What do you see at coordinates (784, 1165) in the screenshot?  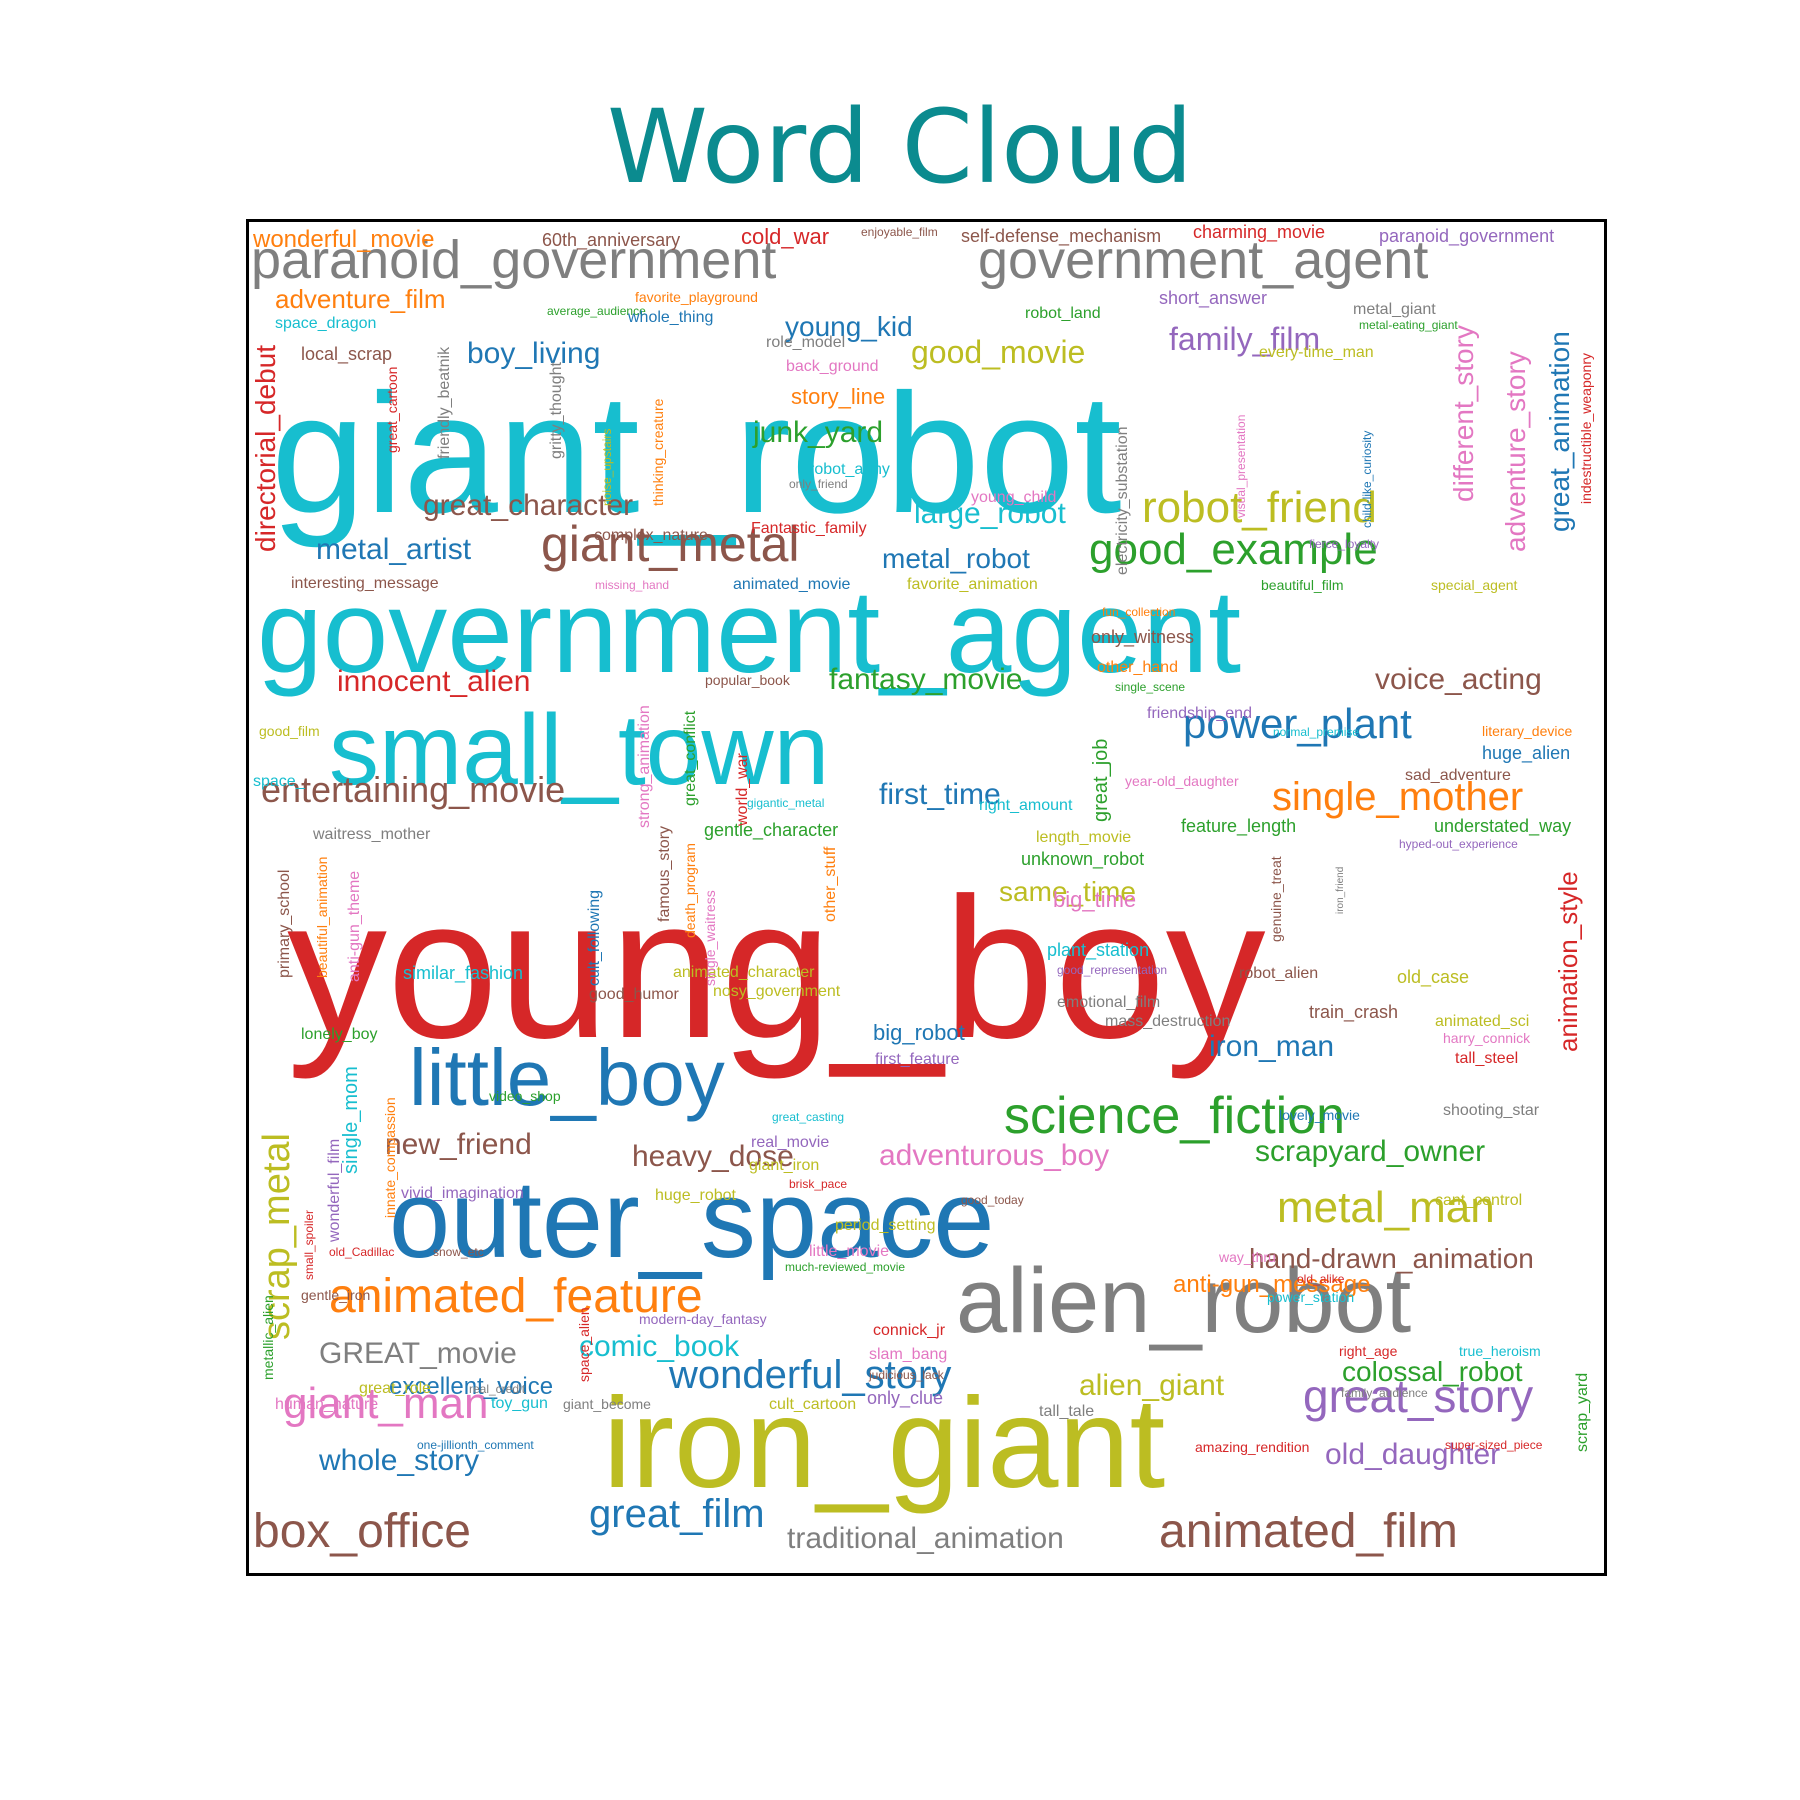 I see `word-giant-iron: giant_iron` at bounding box center [784, 1165].